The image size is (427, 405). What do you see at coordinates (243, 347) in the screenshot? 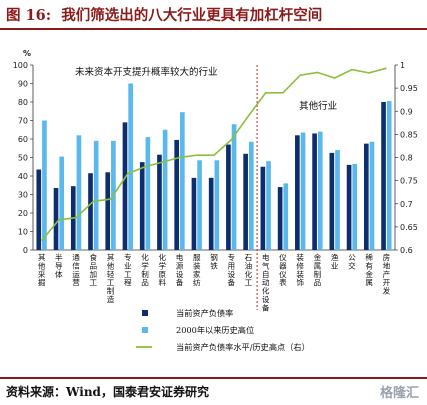
I see `legend-label-ratio: 当前资产负债率水平/历史高点（右）` at bounding box center [243, 347].